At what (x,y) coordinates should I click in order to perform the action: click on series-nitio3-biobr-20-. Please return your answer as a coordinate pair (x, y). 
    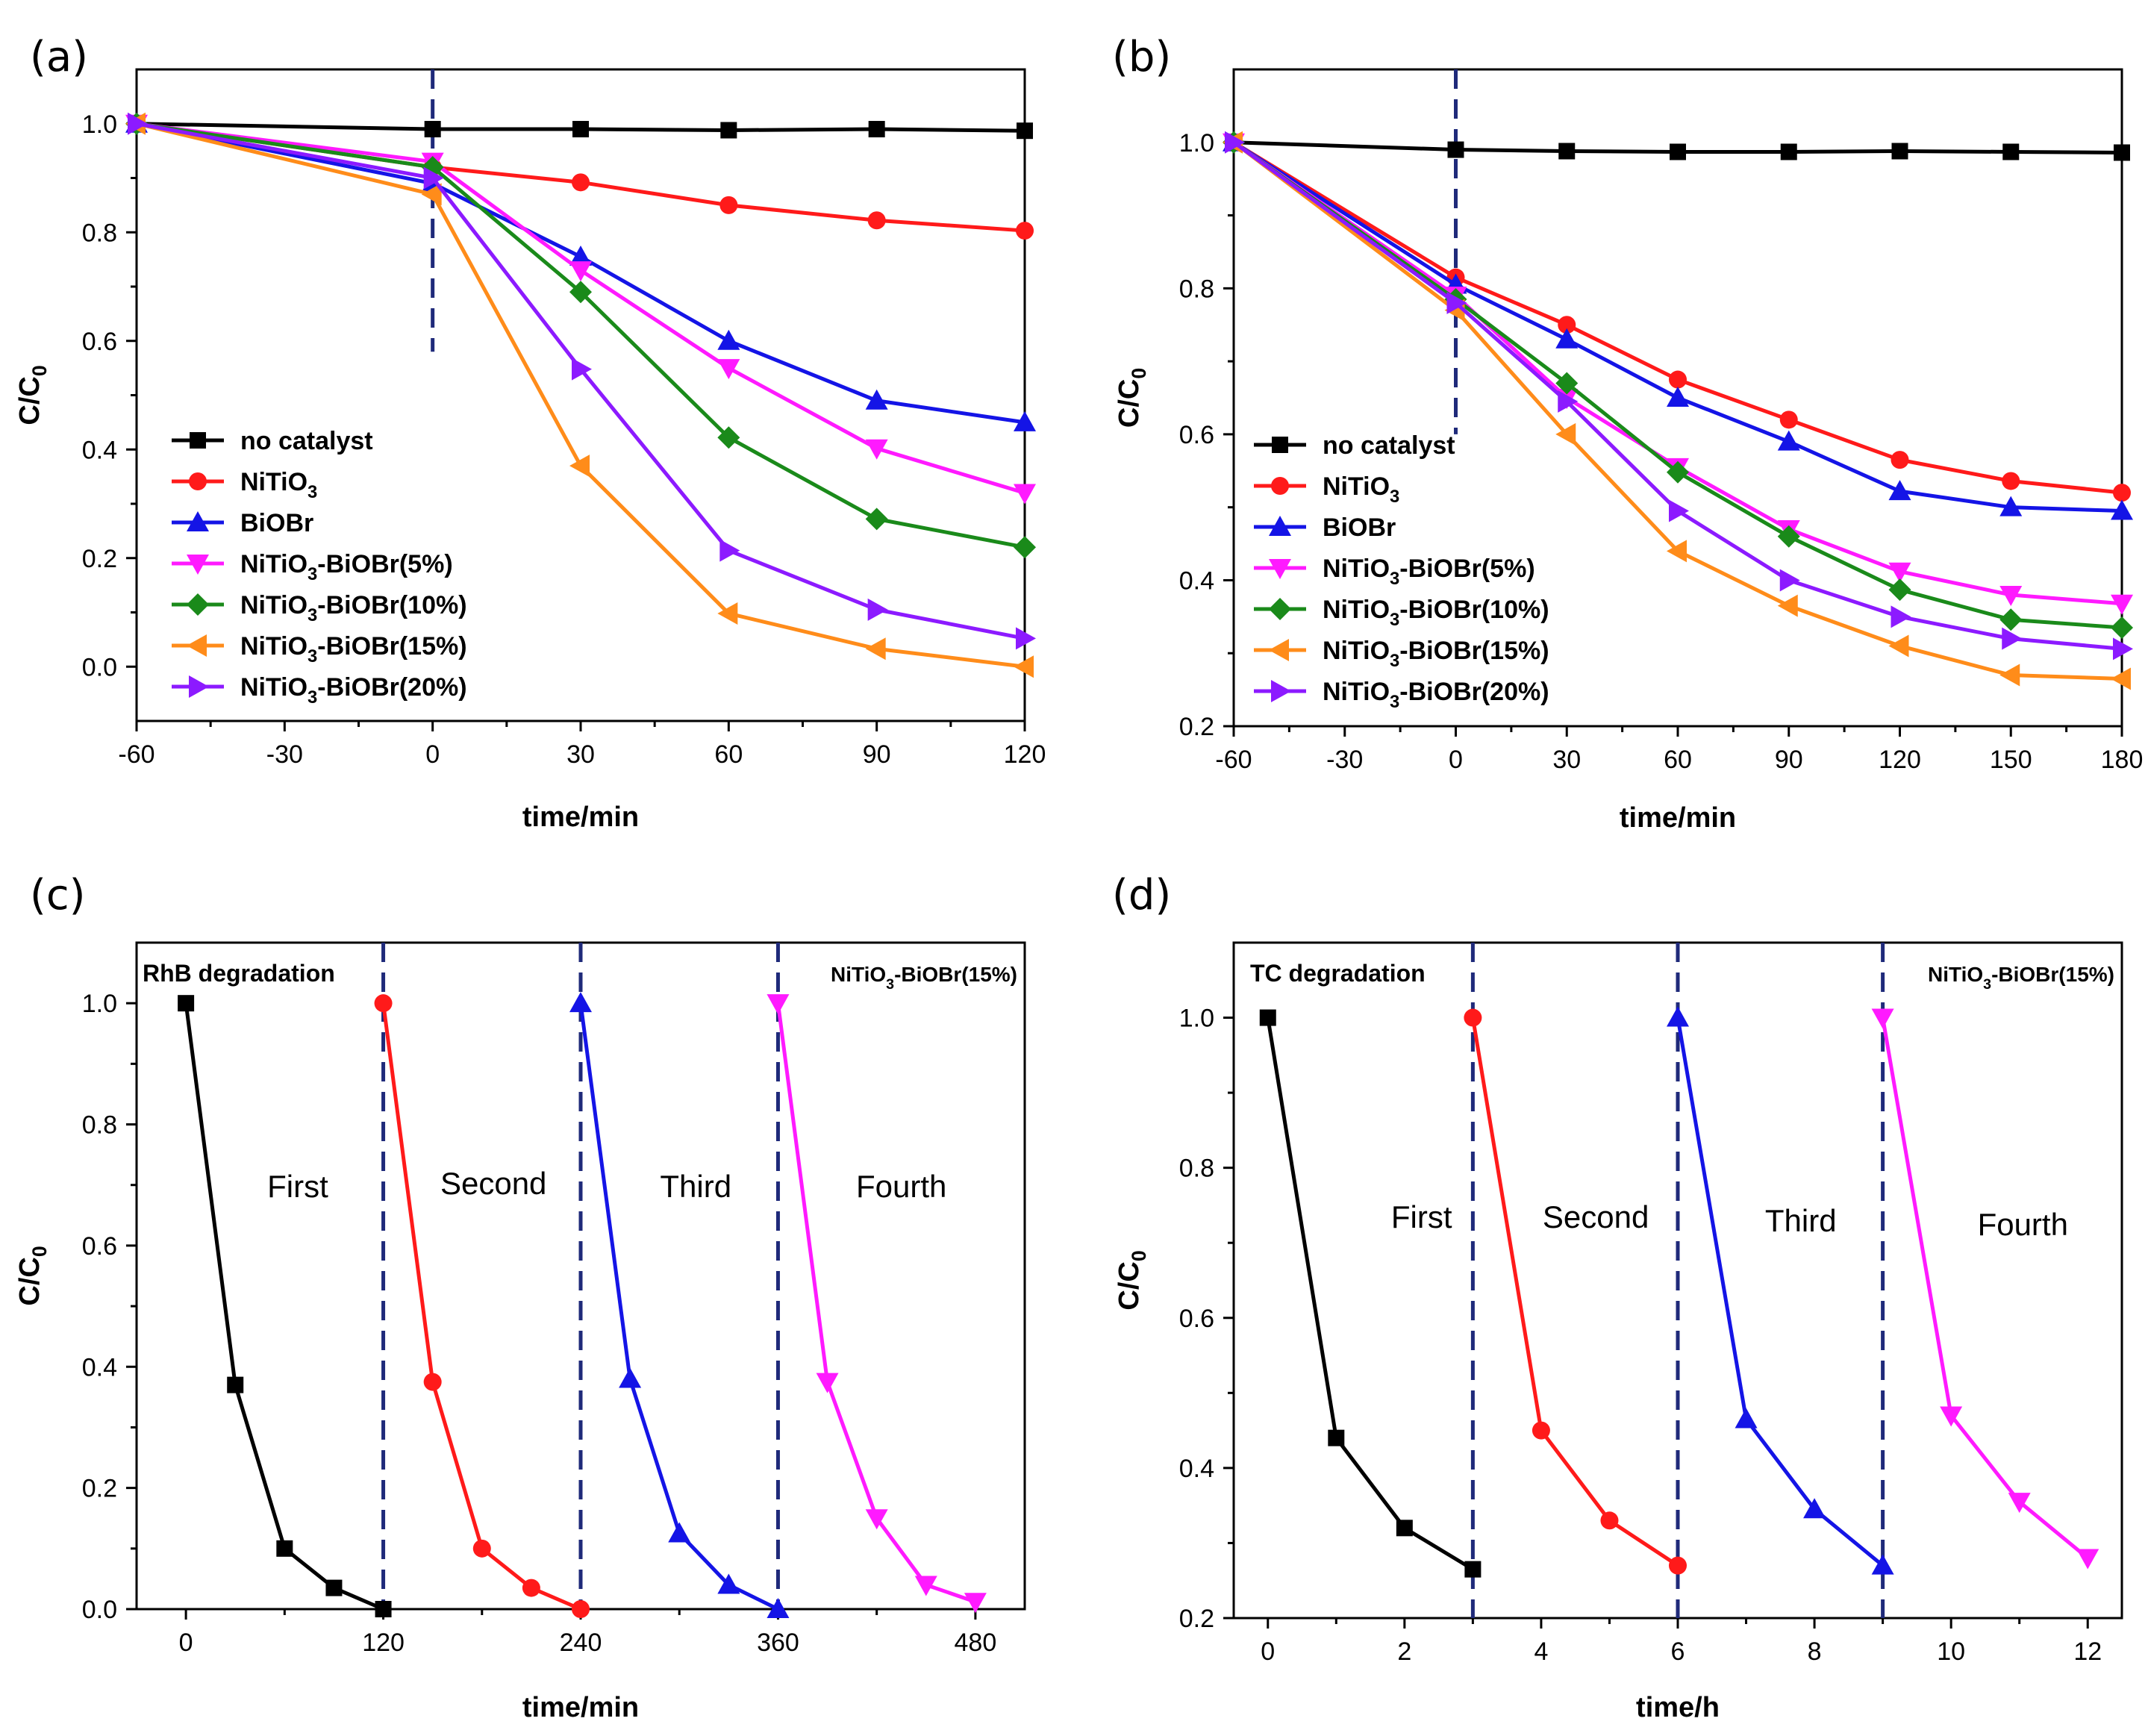
    Looking at the image, I should click on (1679, 396).